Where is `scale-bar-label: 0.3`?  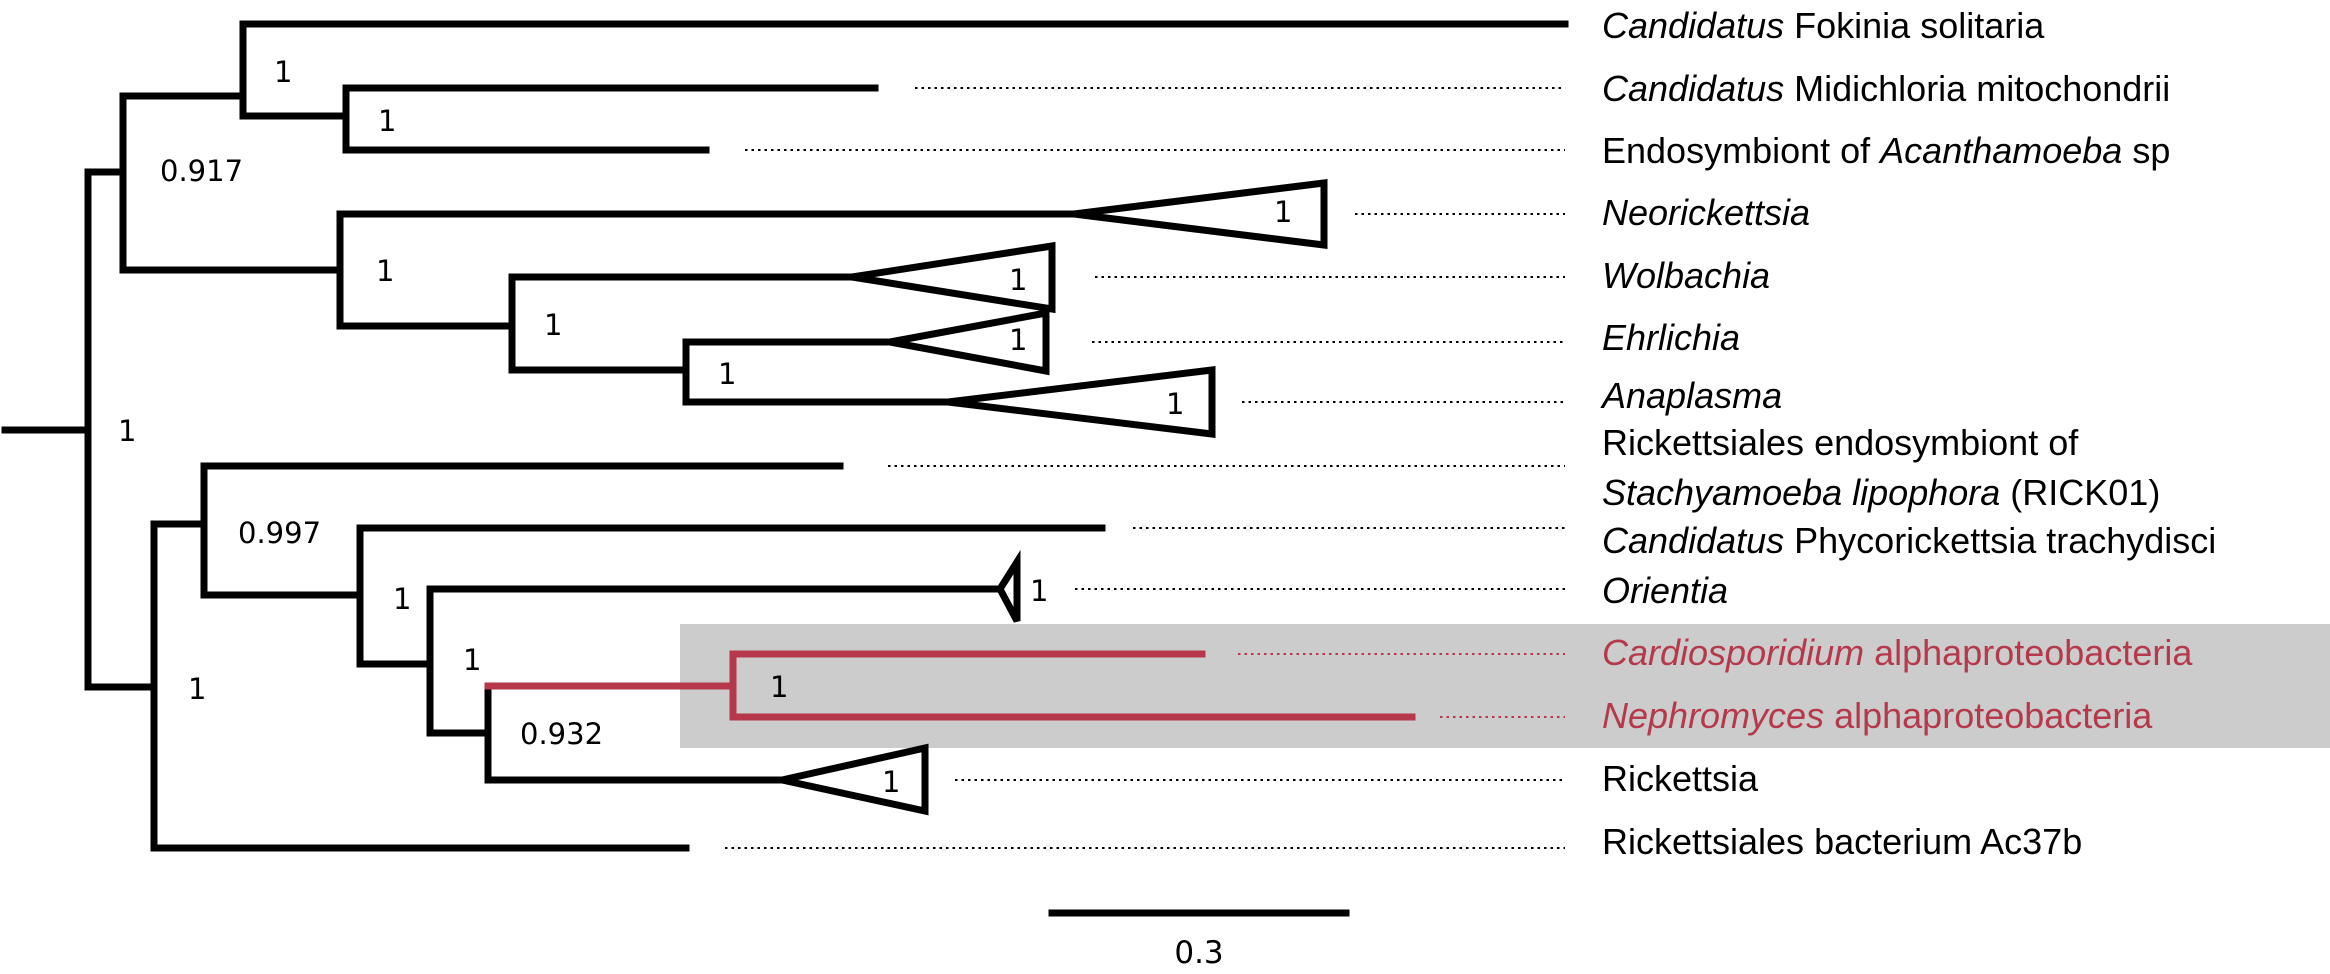 scale-bar-label: 0.3 is located at coordinates (1198, 953).